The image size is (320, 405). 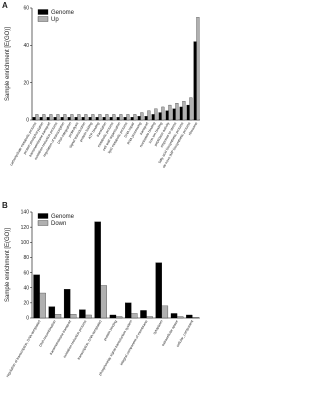 I want to click on x-tick-label: proteolysis, so click(x=74, y=129).